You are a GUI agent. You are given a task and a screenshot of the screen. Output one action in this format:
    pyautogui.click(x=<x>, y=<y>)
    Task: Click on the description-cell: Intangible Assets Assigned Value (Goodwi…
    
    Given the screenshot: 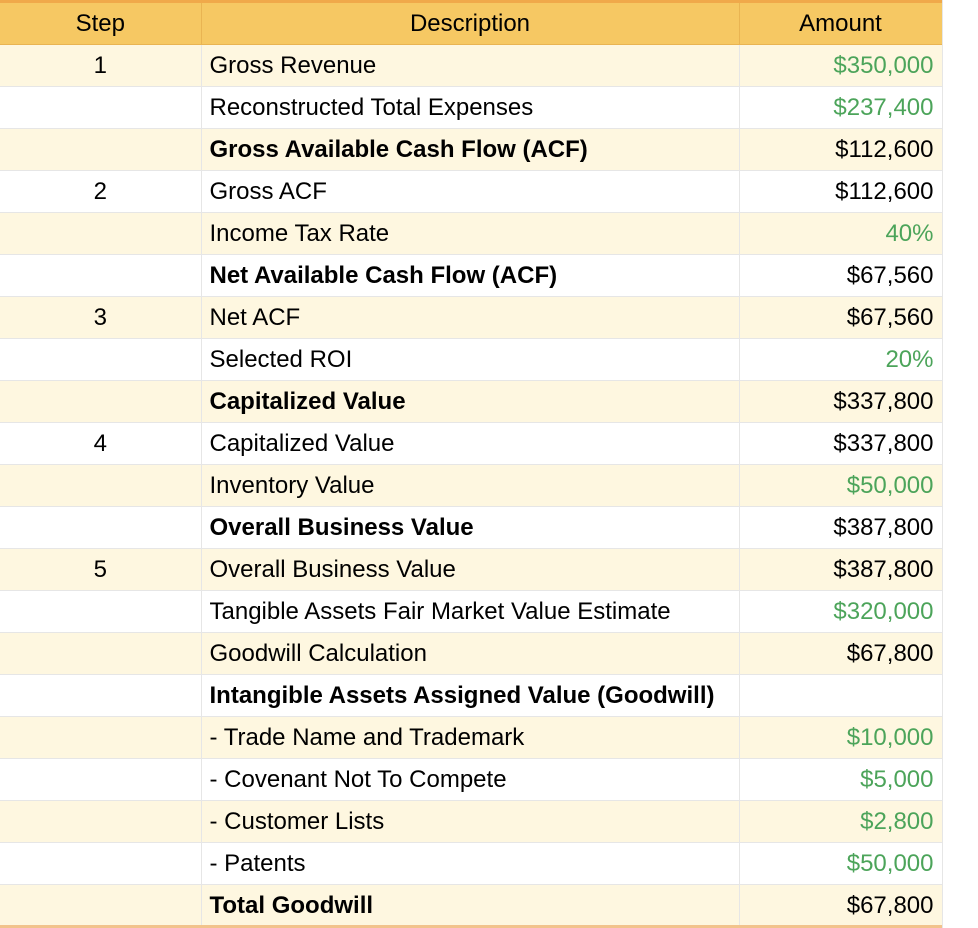 What is the action you would take?
    pyautogui.click(x=470, y=695)
    